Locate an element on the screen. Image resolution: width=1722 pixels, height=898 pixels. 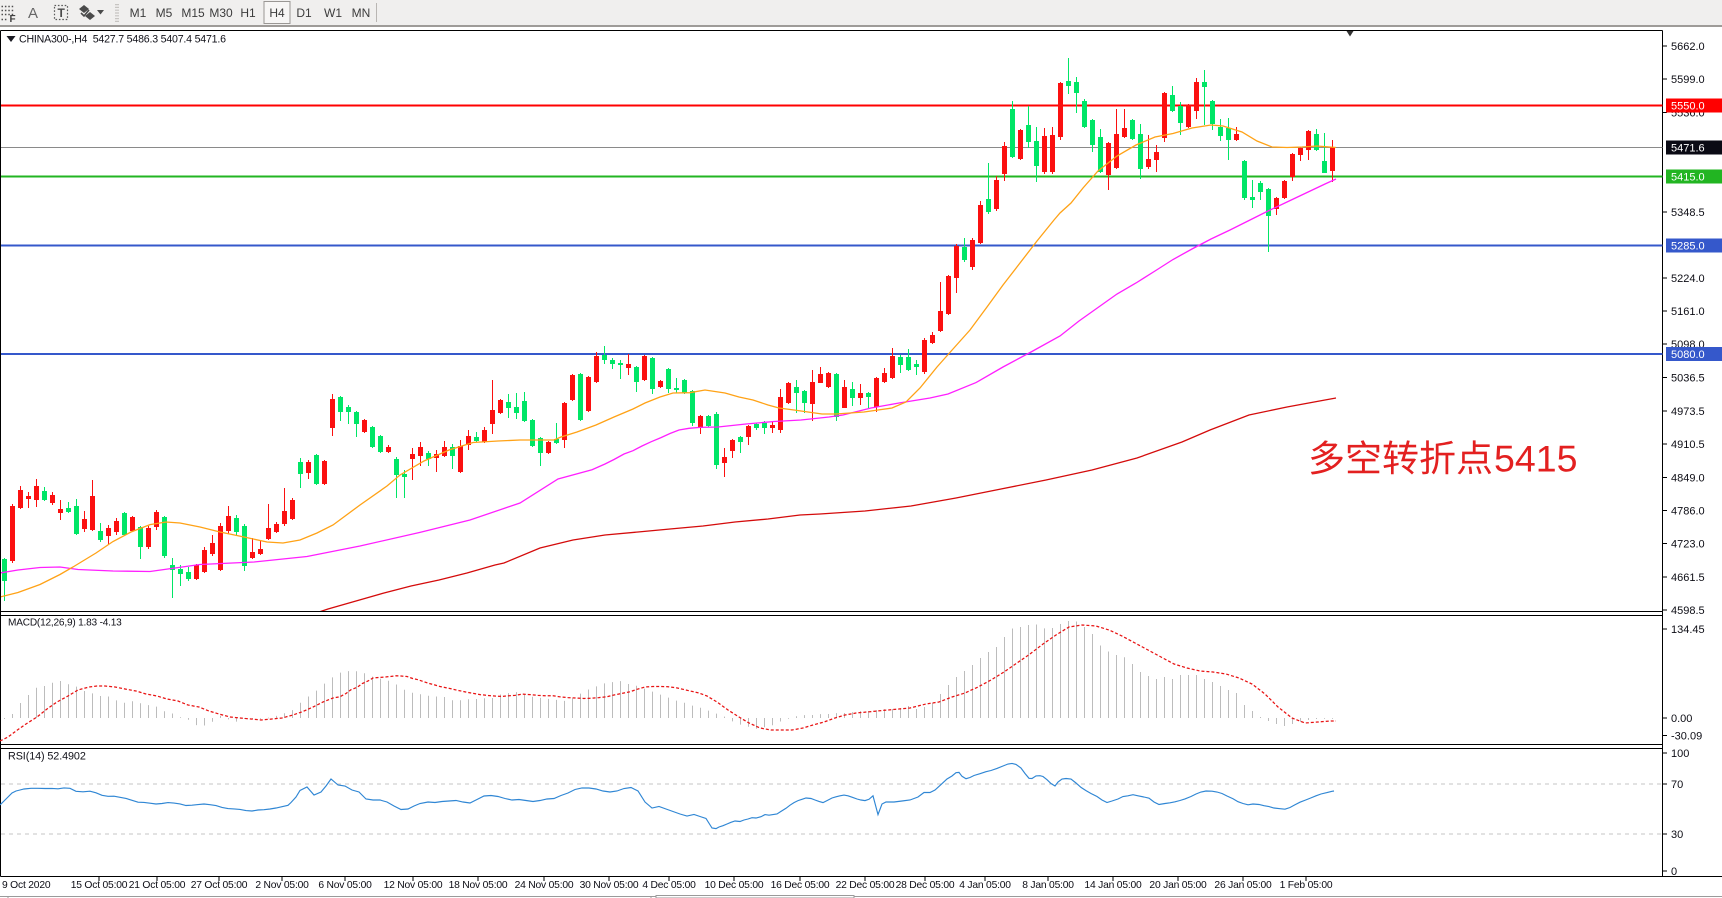
svg-text: D1 is located at coordinates (304, 13).